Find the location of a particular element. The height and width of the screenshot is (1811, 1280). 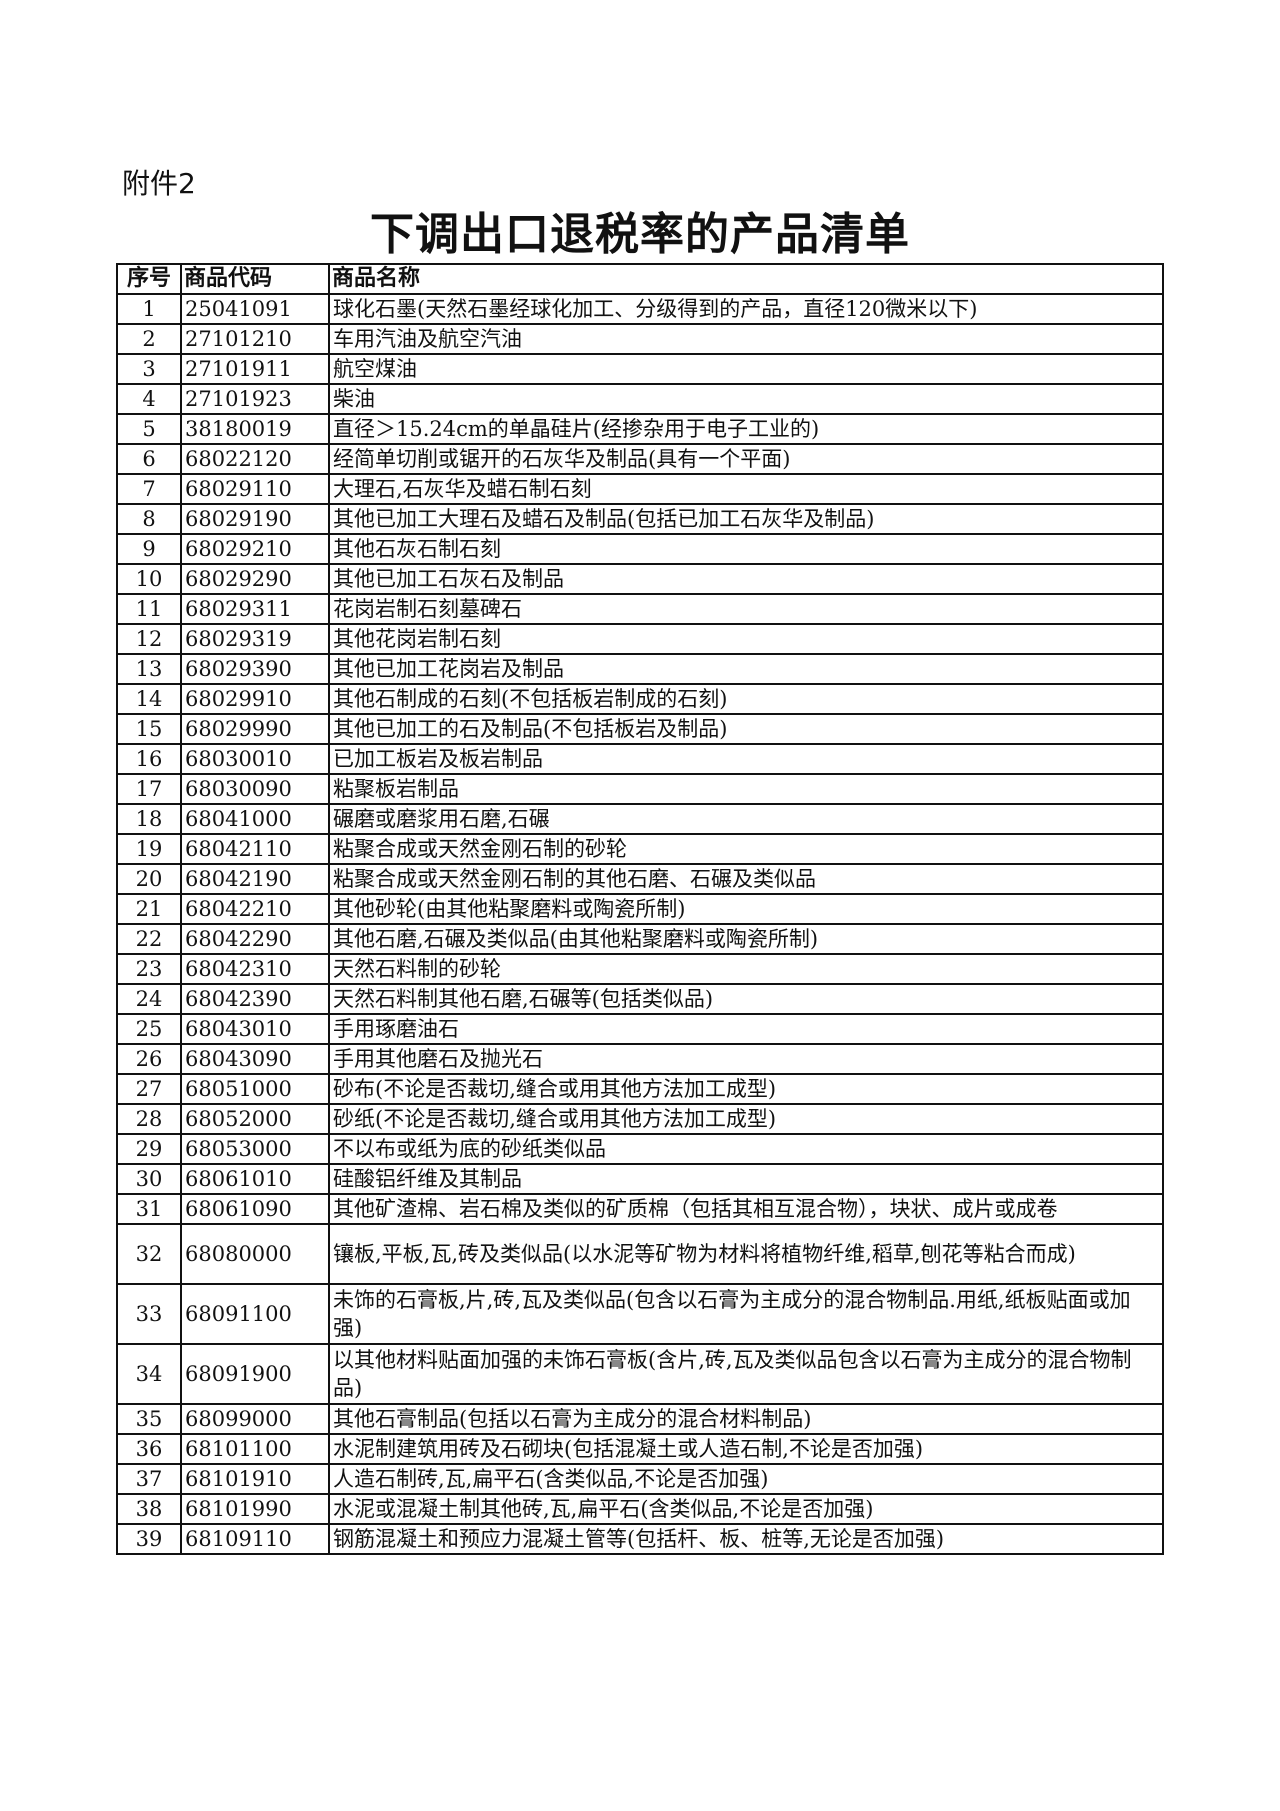

table-row: 20 68042190 粘聚合成或天然金刚石制的其他石磨、石碾及类似品 is located at coordinates (640, 879).